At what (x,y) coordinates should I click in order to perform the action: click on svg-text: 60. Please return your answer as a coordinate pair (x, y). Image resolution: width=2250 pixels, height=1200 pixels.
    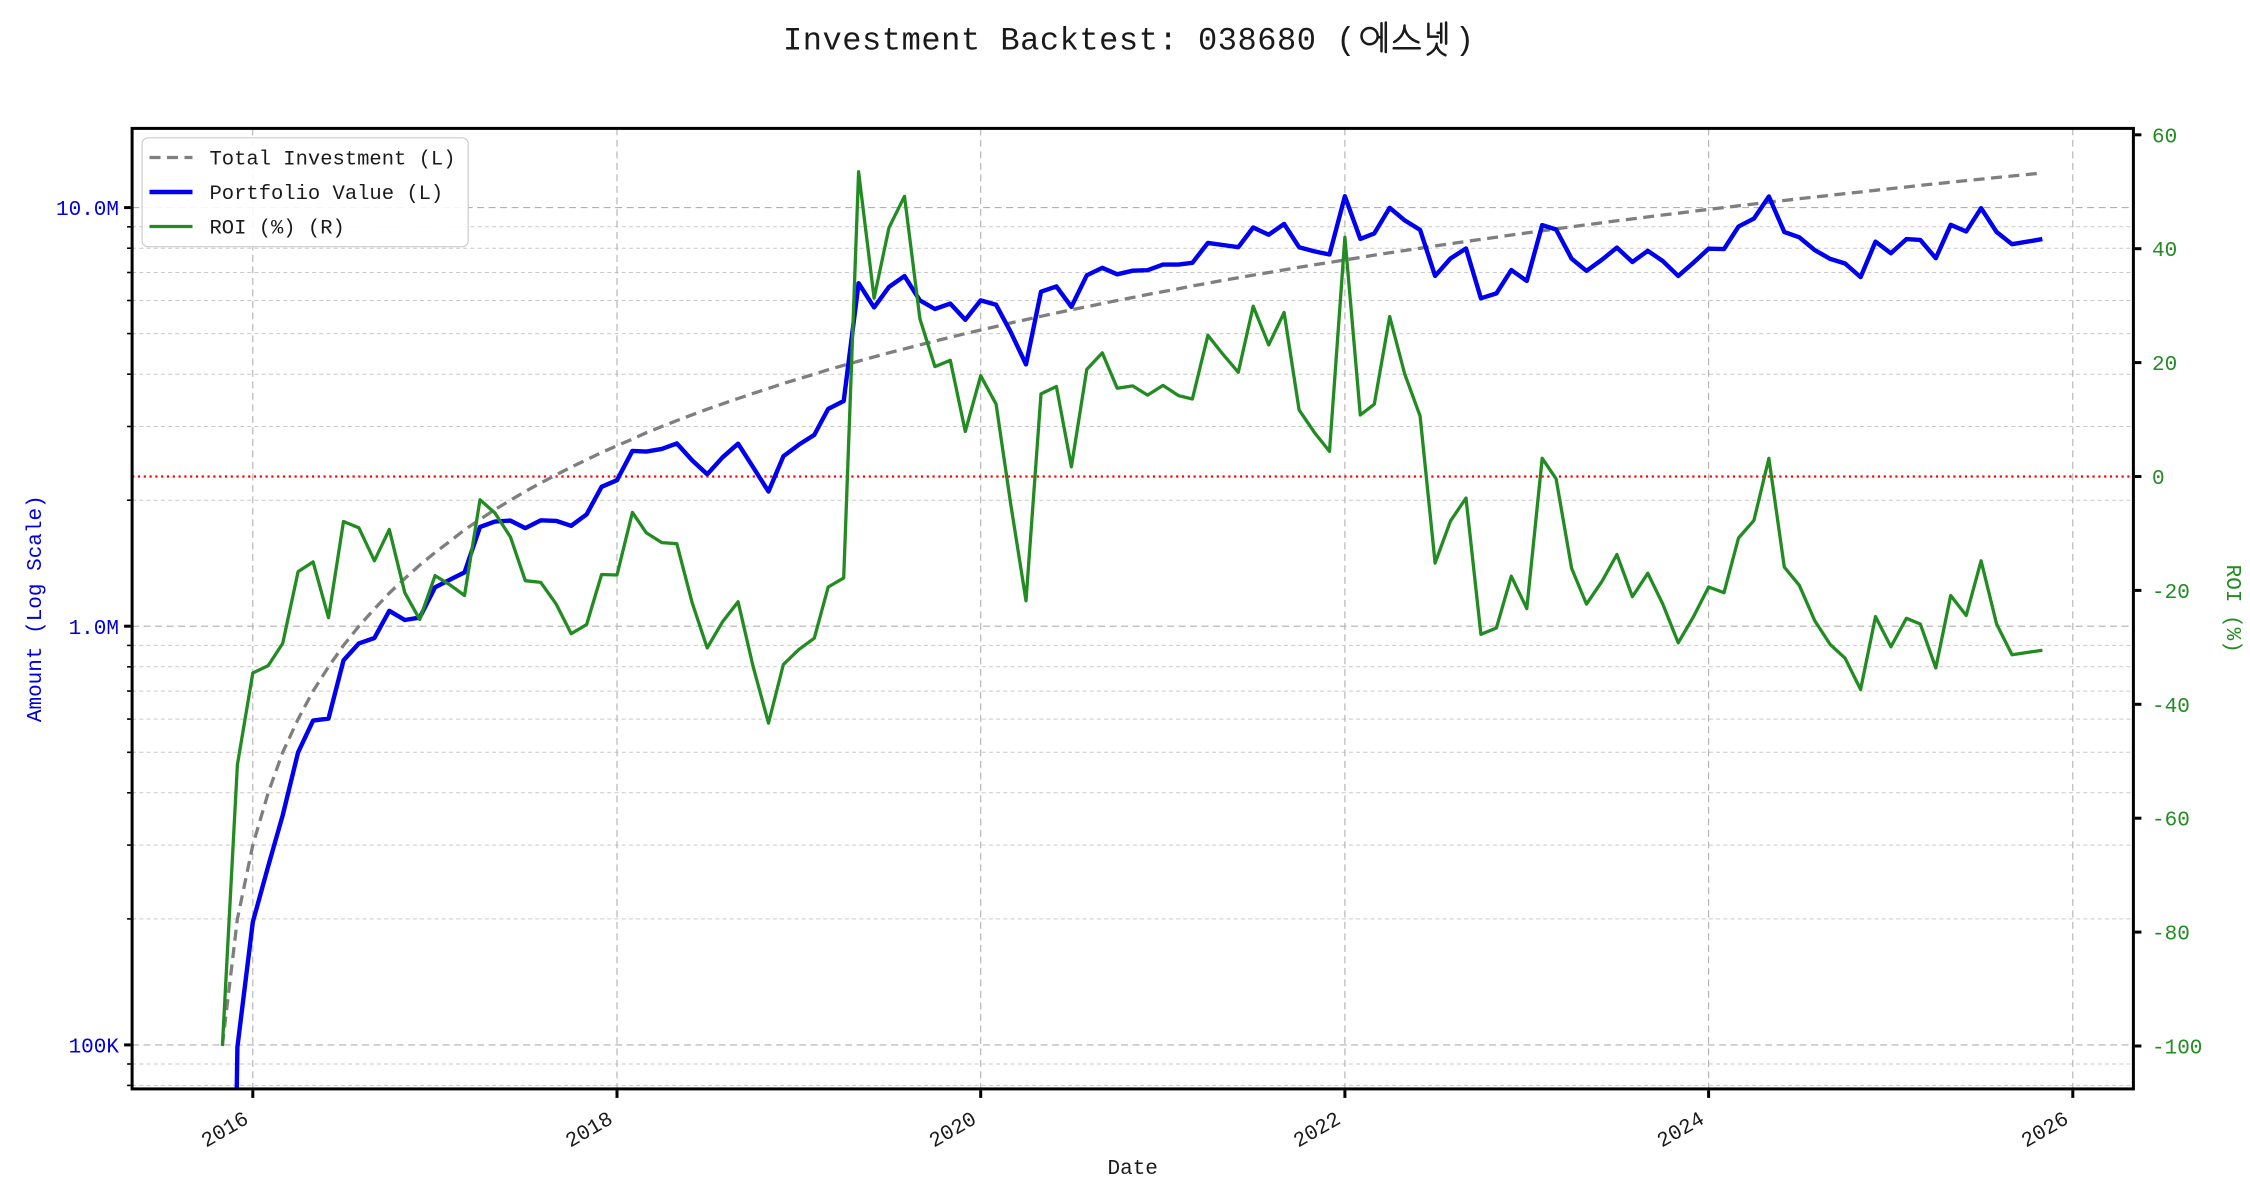
    Looking at the image, I should click on (2164, 137).